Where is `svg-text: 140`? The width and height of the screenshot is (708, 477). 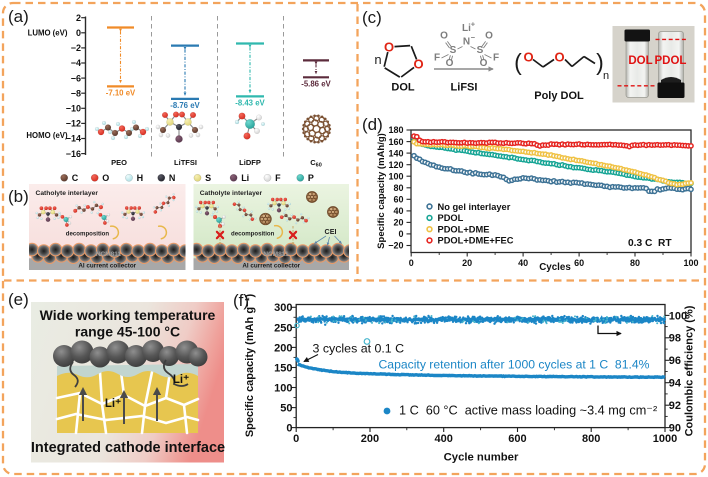 svg-text: 140 is located at coordinates (395, 153).